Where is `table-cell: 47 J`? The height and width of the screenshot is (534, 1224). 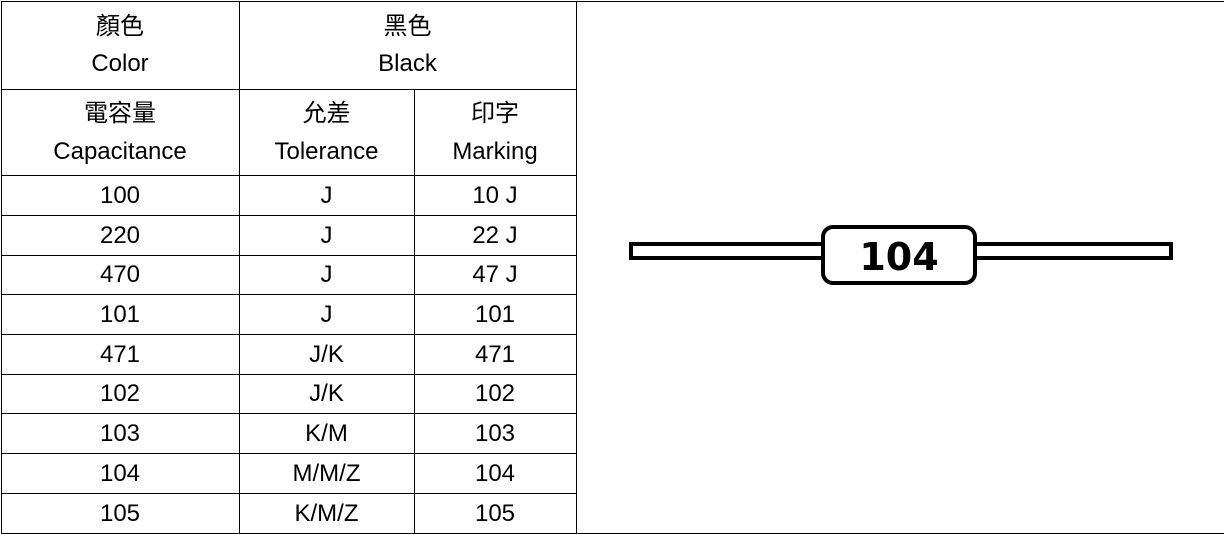
table-cell: 47 J is located at coordinates (495, 275).